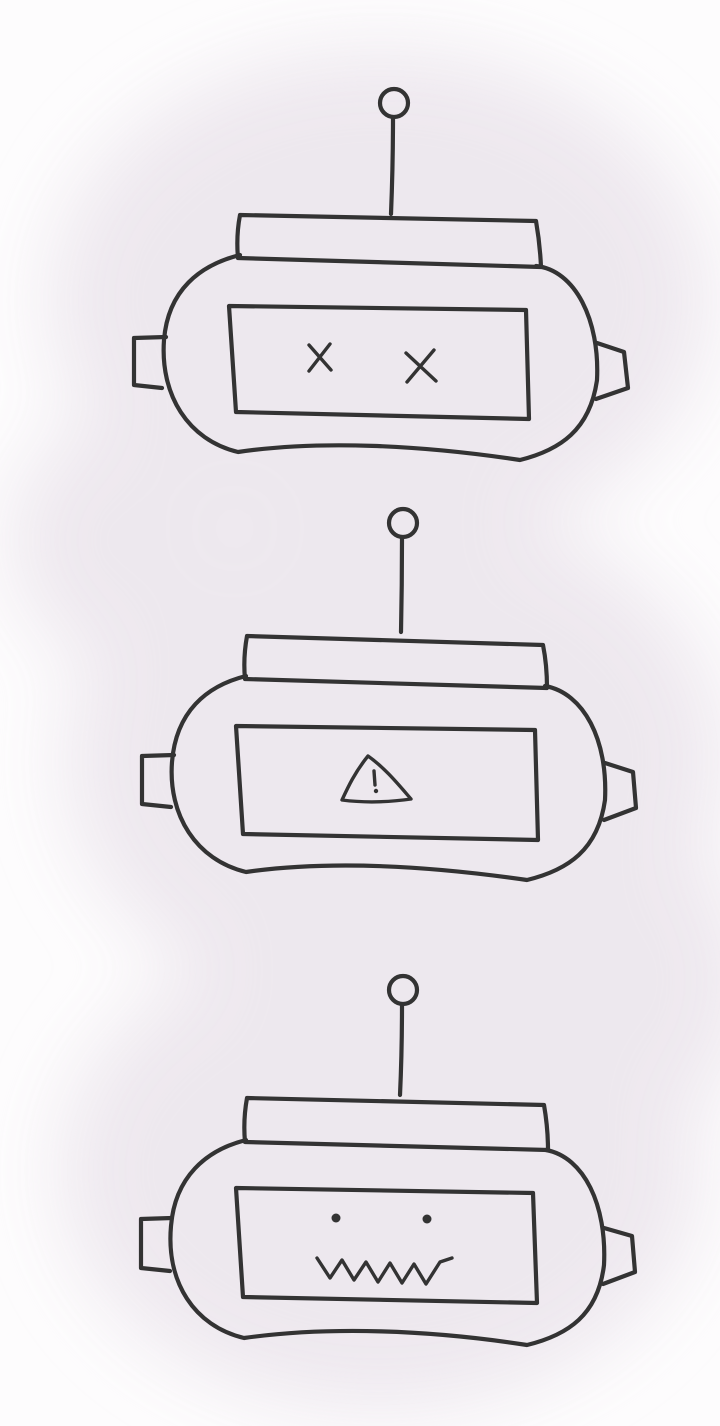 Image resolution: width=720 pixels, height=1426 pixels. I want to click on robot-dead-right-ear, so click(612, 371).